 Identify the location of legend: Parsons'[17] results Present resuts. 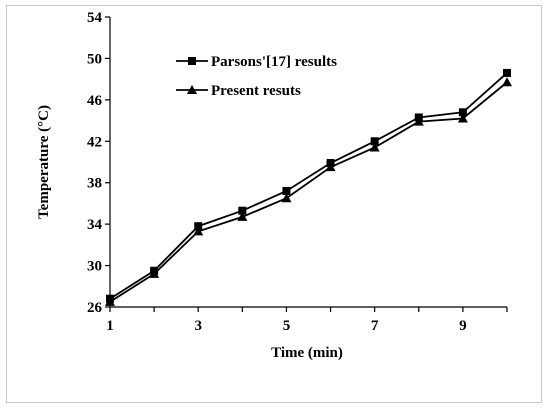
(256, 76).